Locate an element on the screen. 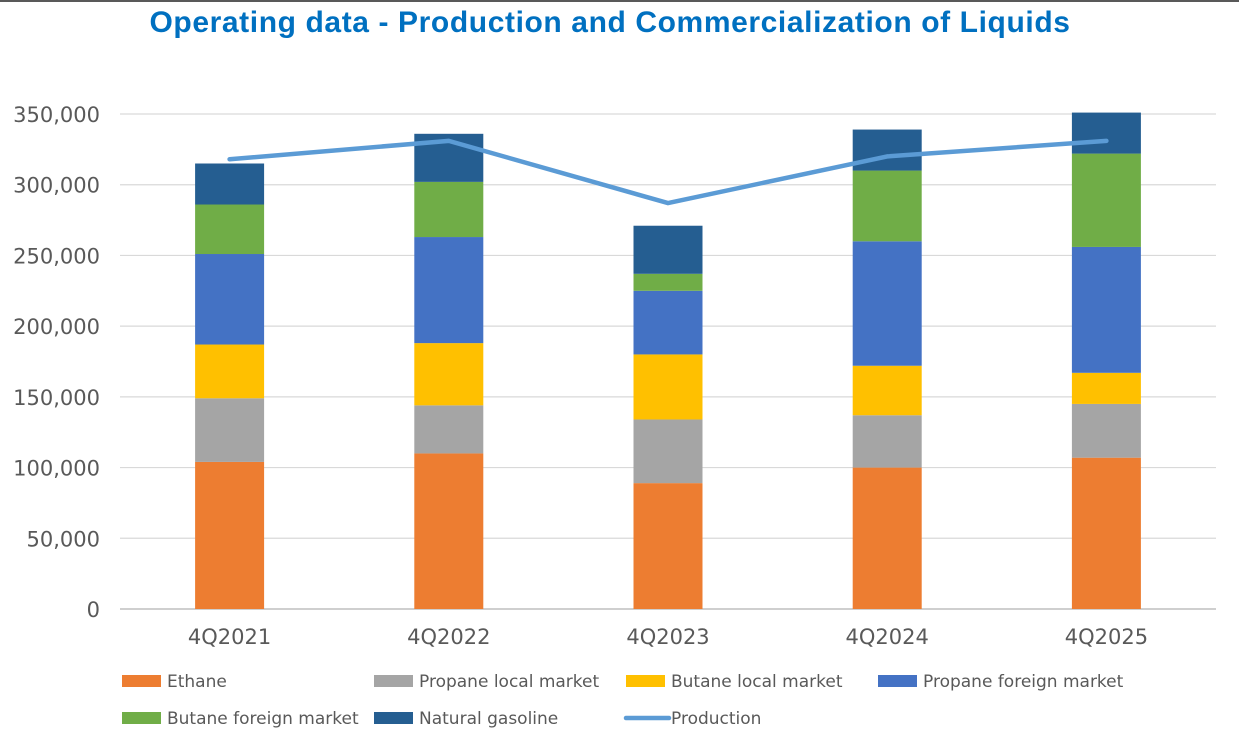 Image resolution: width=1239 pixels, height=747 pixels. y-tick-label: 300,000 is located at coordinates (56, 186).